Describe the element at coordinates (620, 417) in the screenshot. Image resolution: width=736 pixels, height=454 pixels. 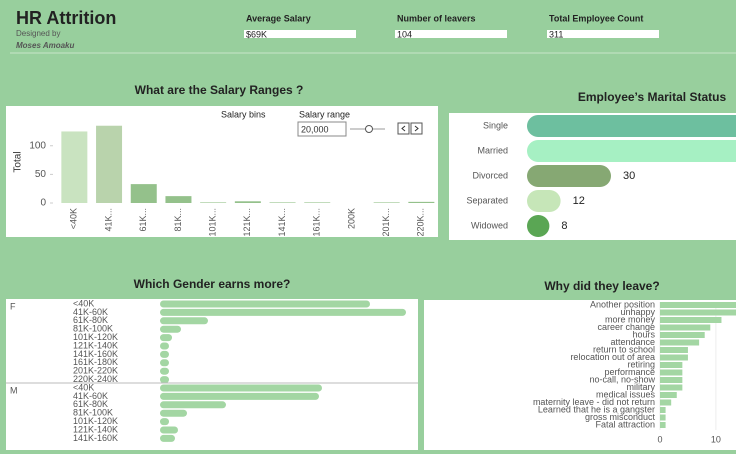
I see `category-label: gross misconduct` at that location.